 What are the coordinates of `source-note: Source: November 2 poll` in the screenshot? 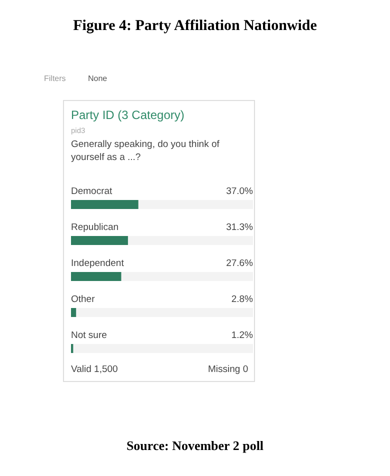 It's located at (195, 446).